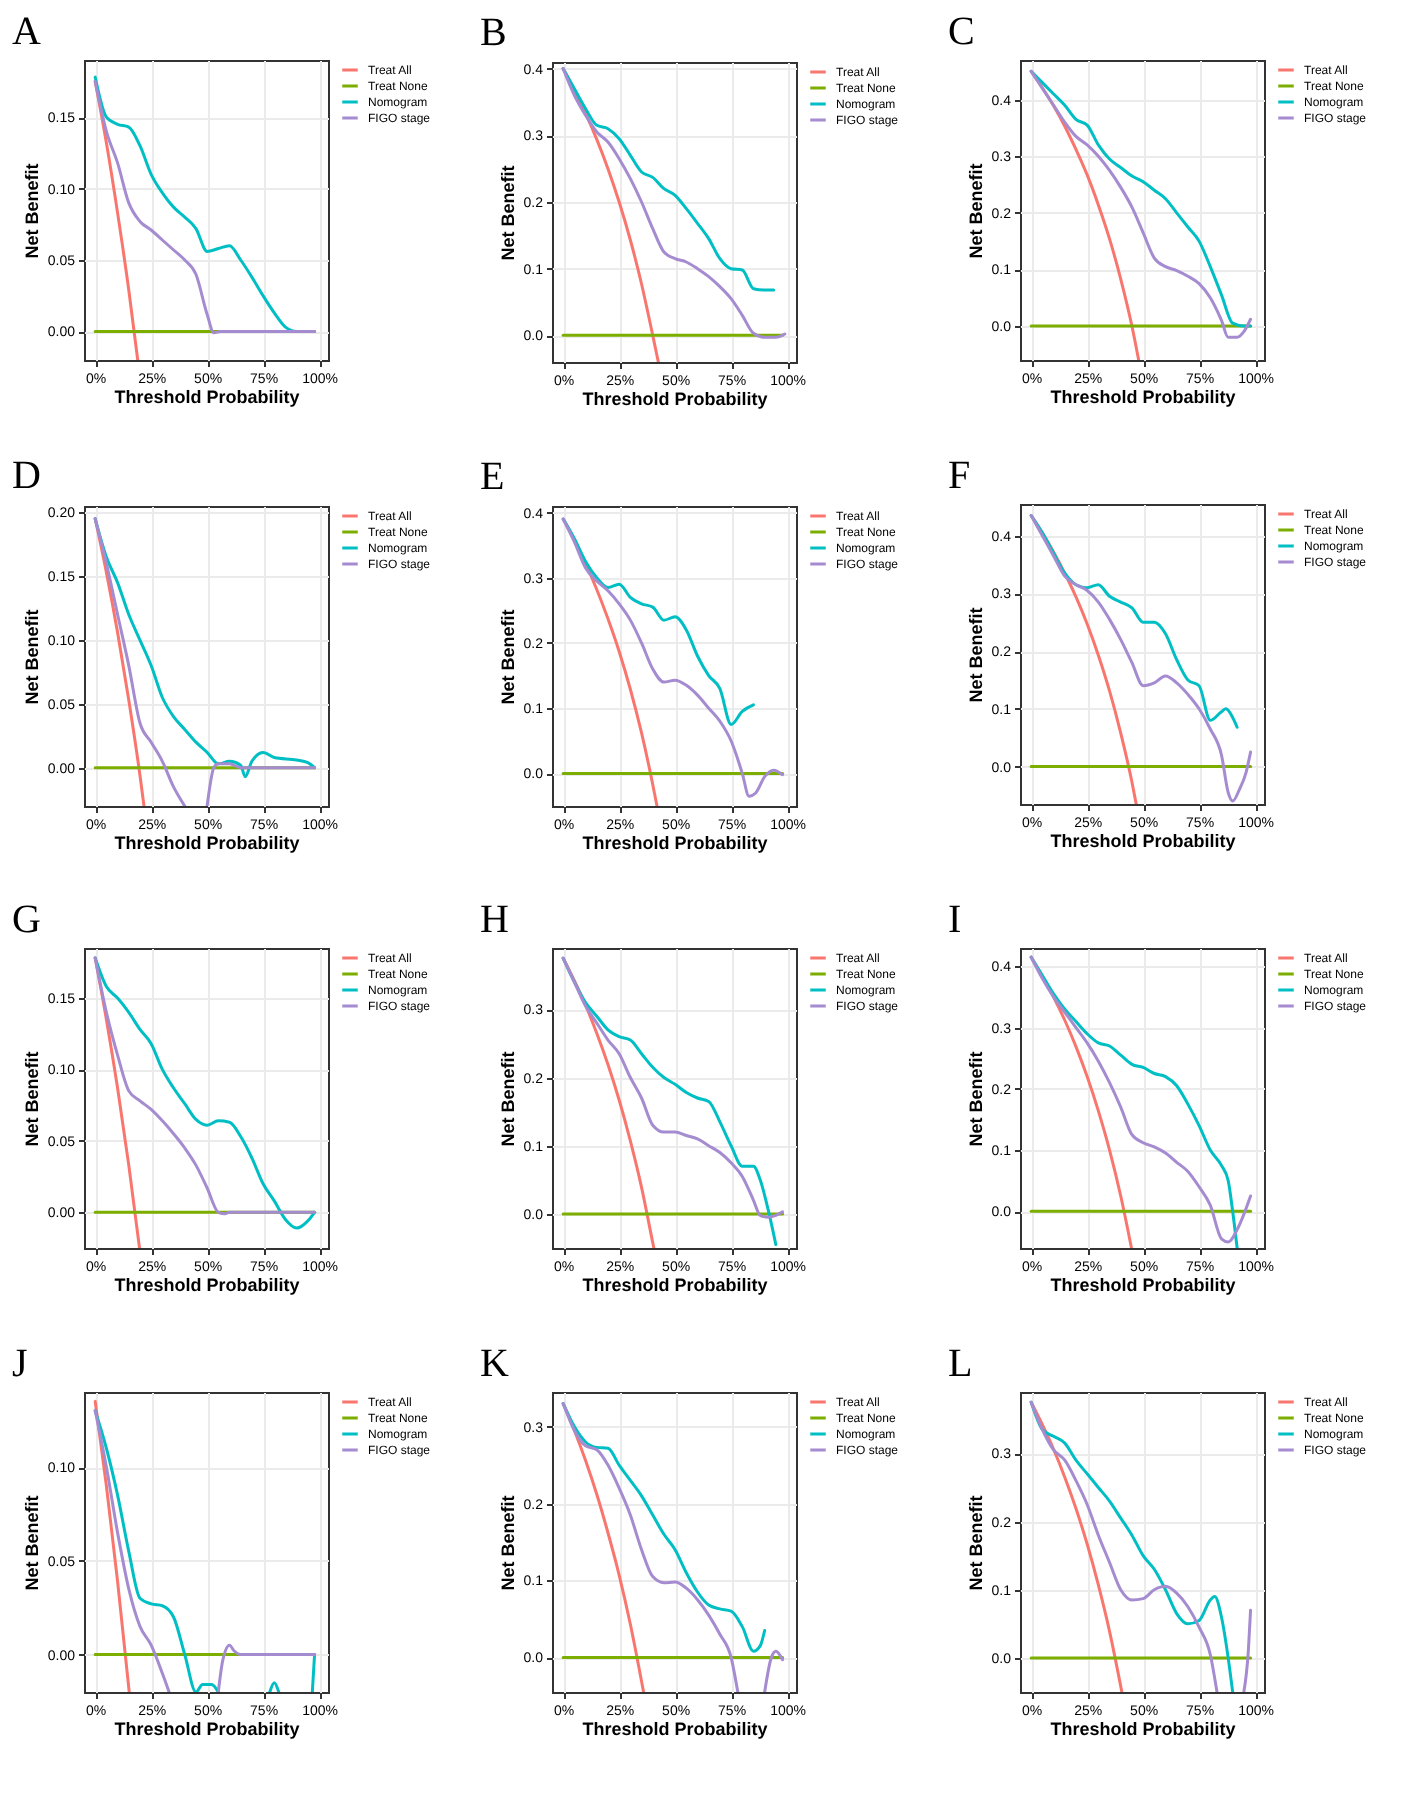 Image resolution: width=1418 pixels, height=1798 pixels. I want to click on chart-title: D, so click(26, 476).